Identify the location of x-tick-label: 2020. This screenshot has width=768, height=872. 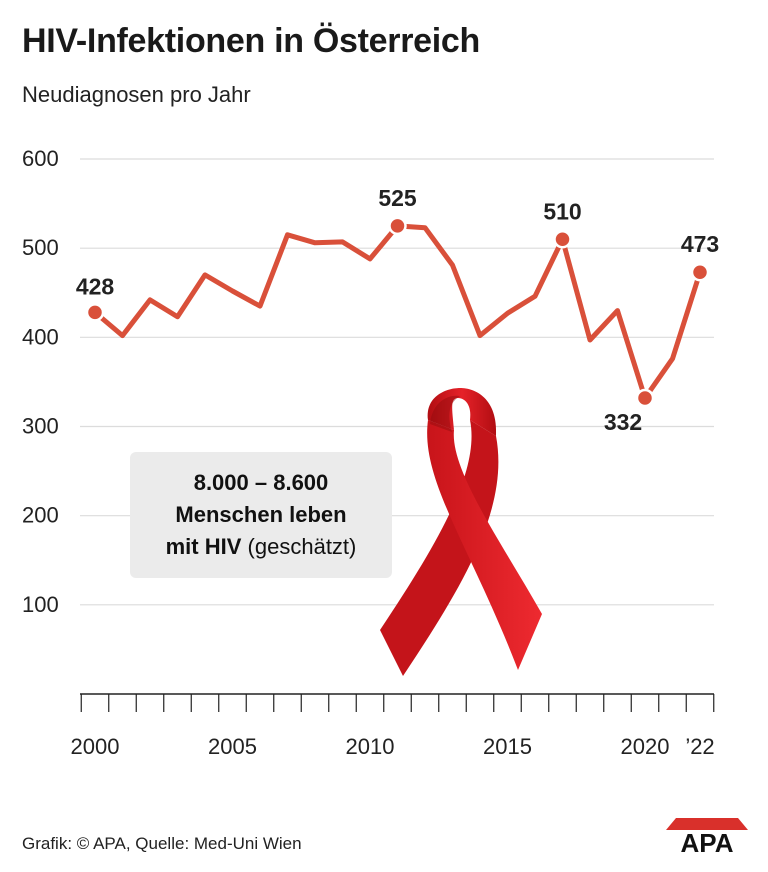
(645, 746).